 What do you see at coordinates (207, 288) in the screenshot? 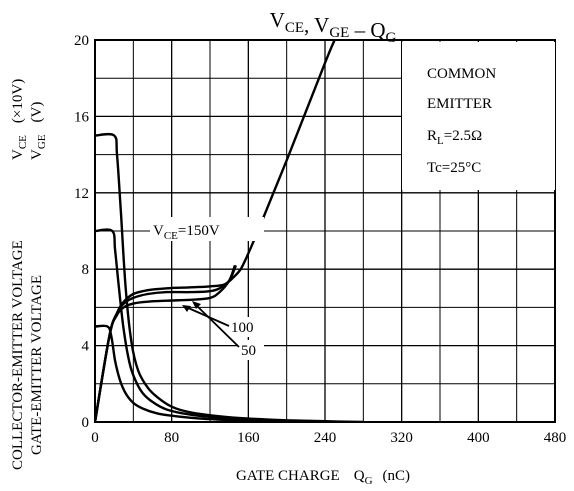
I see `curve-labels: VCE=150V 100 50` at bounding box center [207, 288].